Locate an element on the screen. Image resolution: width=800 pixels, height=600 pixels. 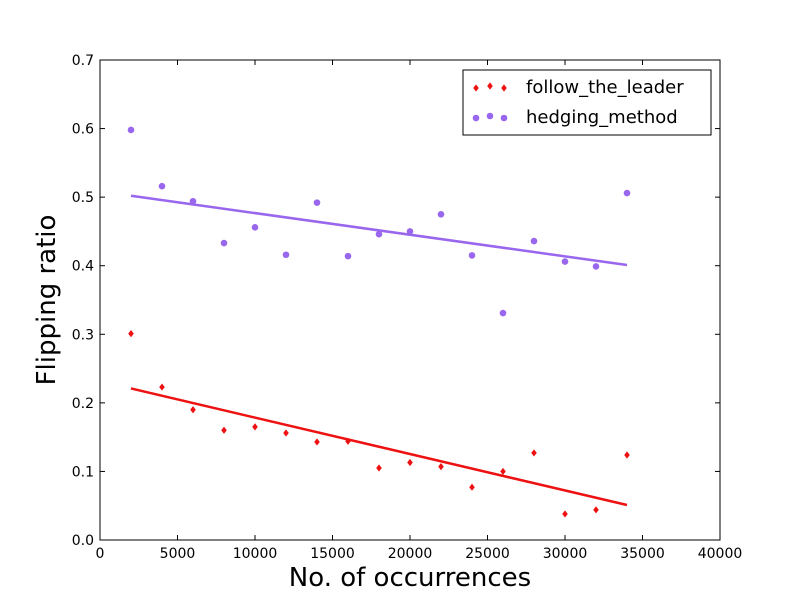
y-tick-label: 0.0 is located at coordinates (83, 541).